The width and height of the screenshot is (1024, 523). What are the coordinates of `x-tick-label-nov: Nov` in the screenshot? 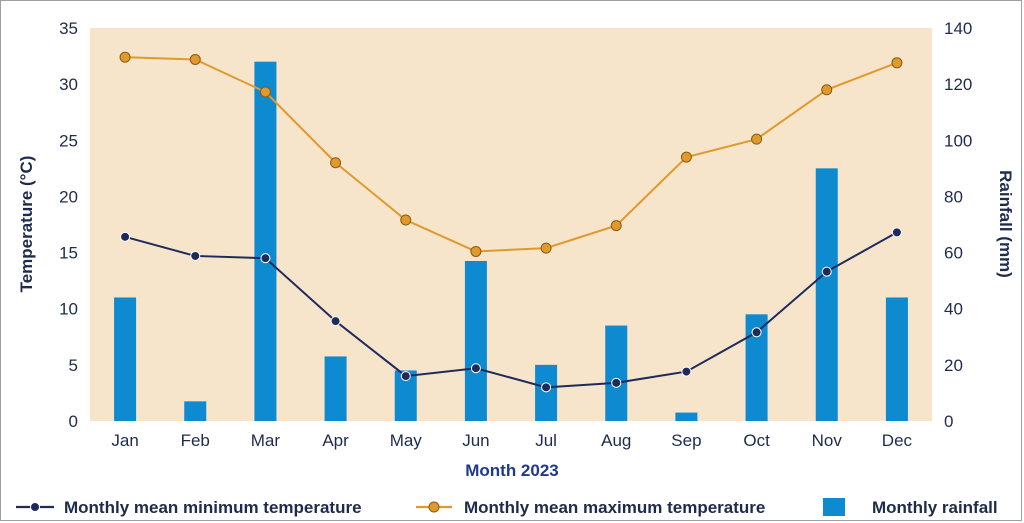 It's located at (827, 440).